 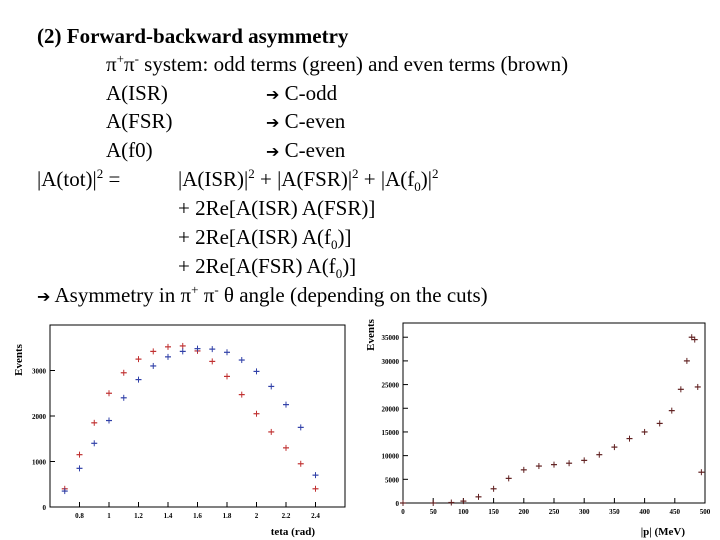 I want to click on slide-title: (2) Forward-backward asymmetry, so click(x=193, y=36).